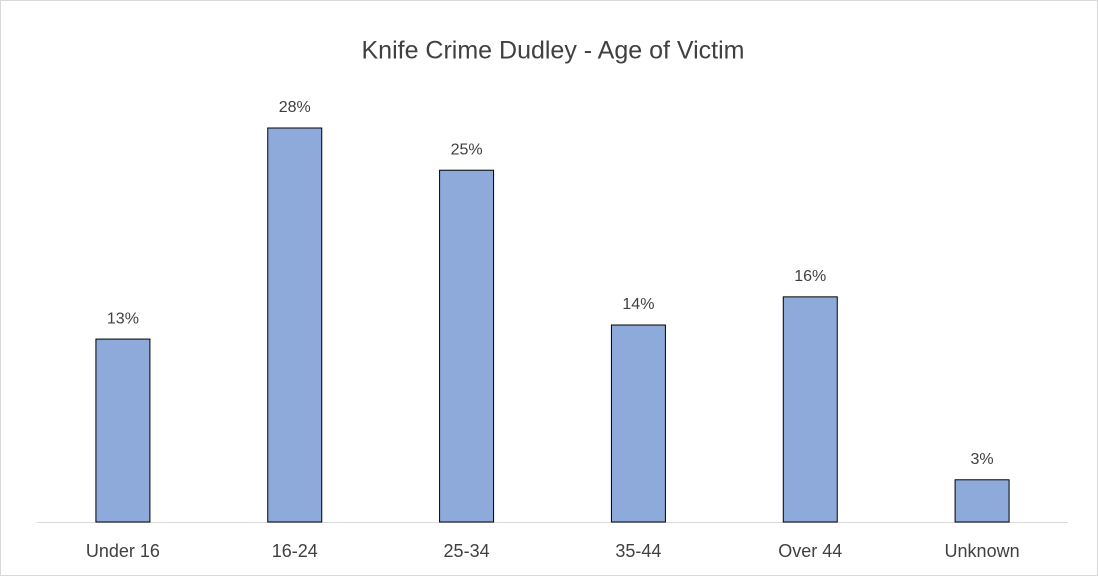 The image size is (1098, 576). What do you see at coordinates (123, 318) in the screenshot?
I see `data-label: 13%` at bounding box center [123, 318].